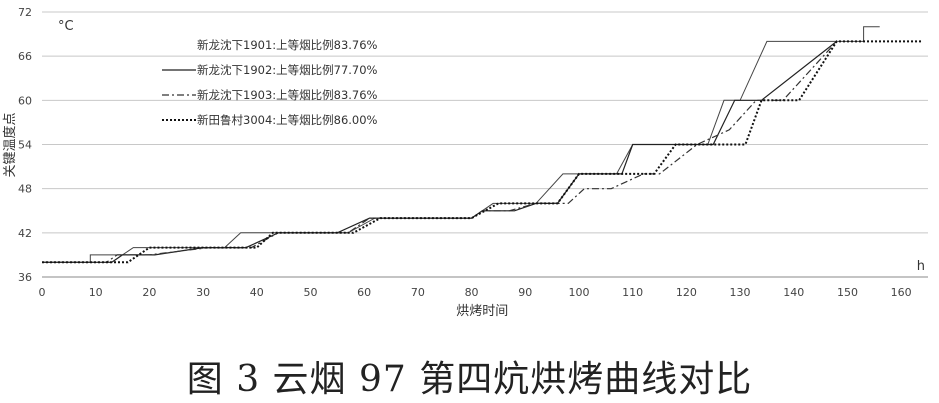 The image size is (939, 403). I want to click on y-unit-label: °C, so click(66, 26).